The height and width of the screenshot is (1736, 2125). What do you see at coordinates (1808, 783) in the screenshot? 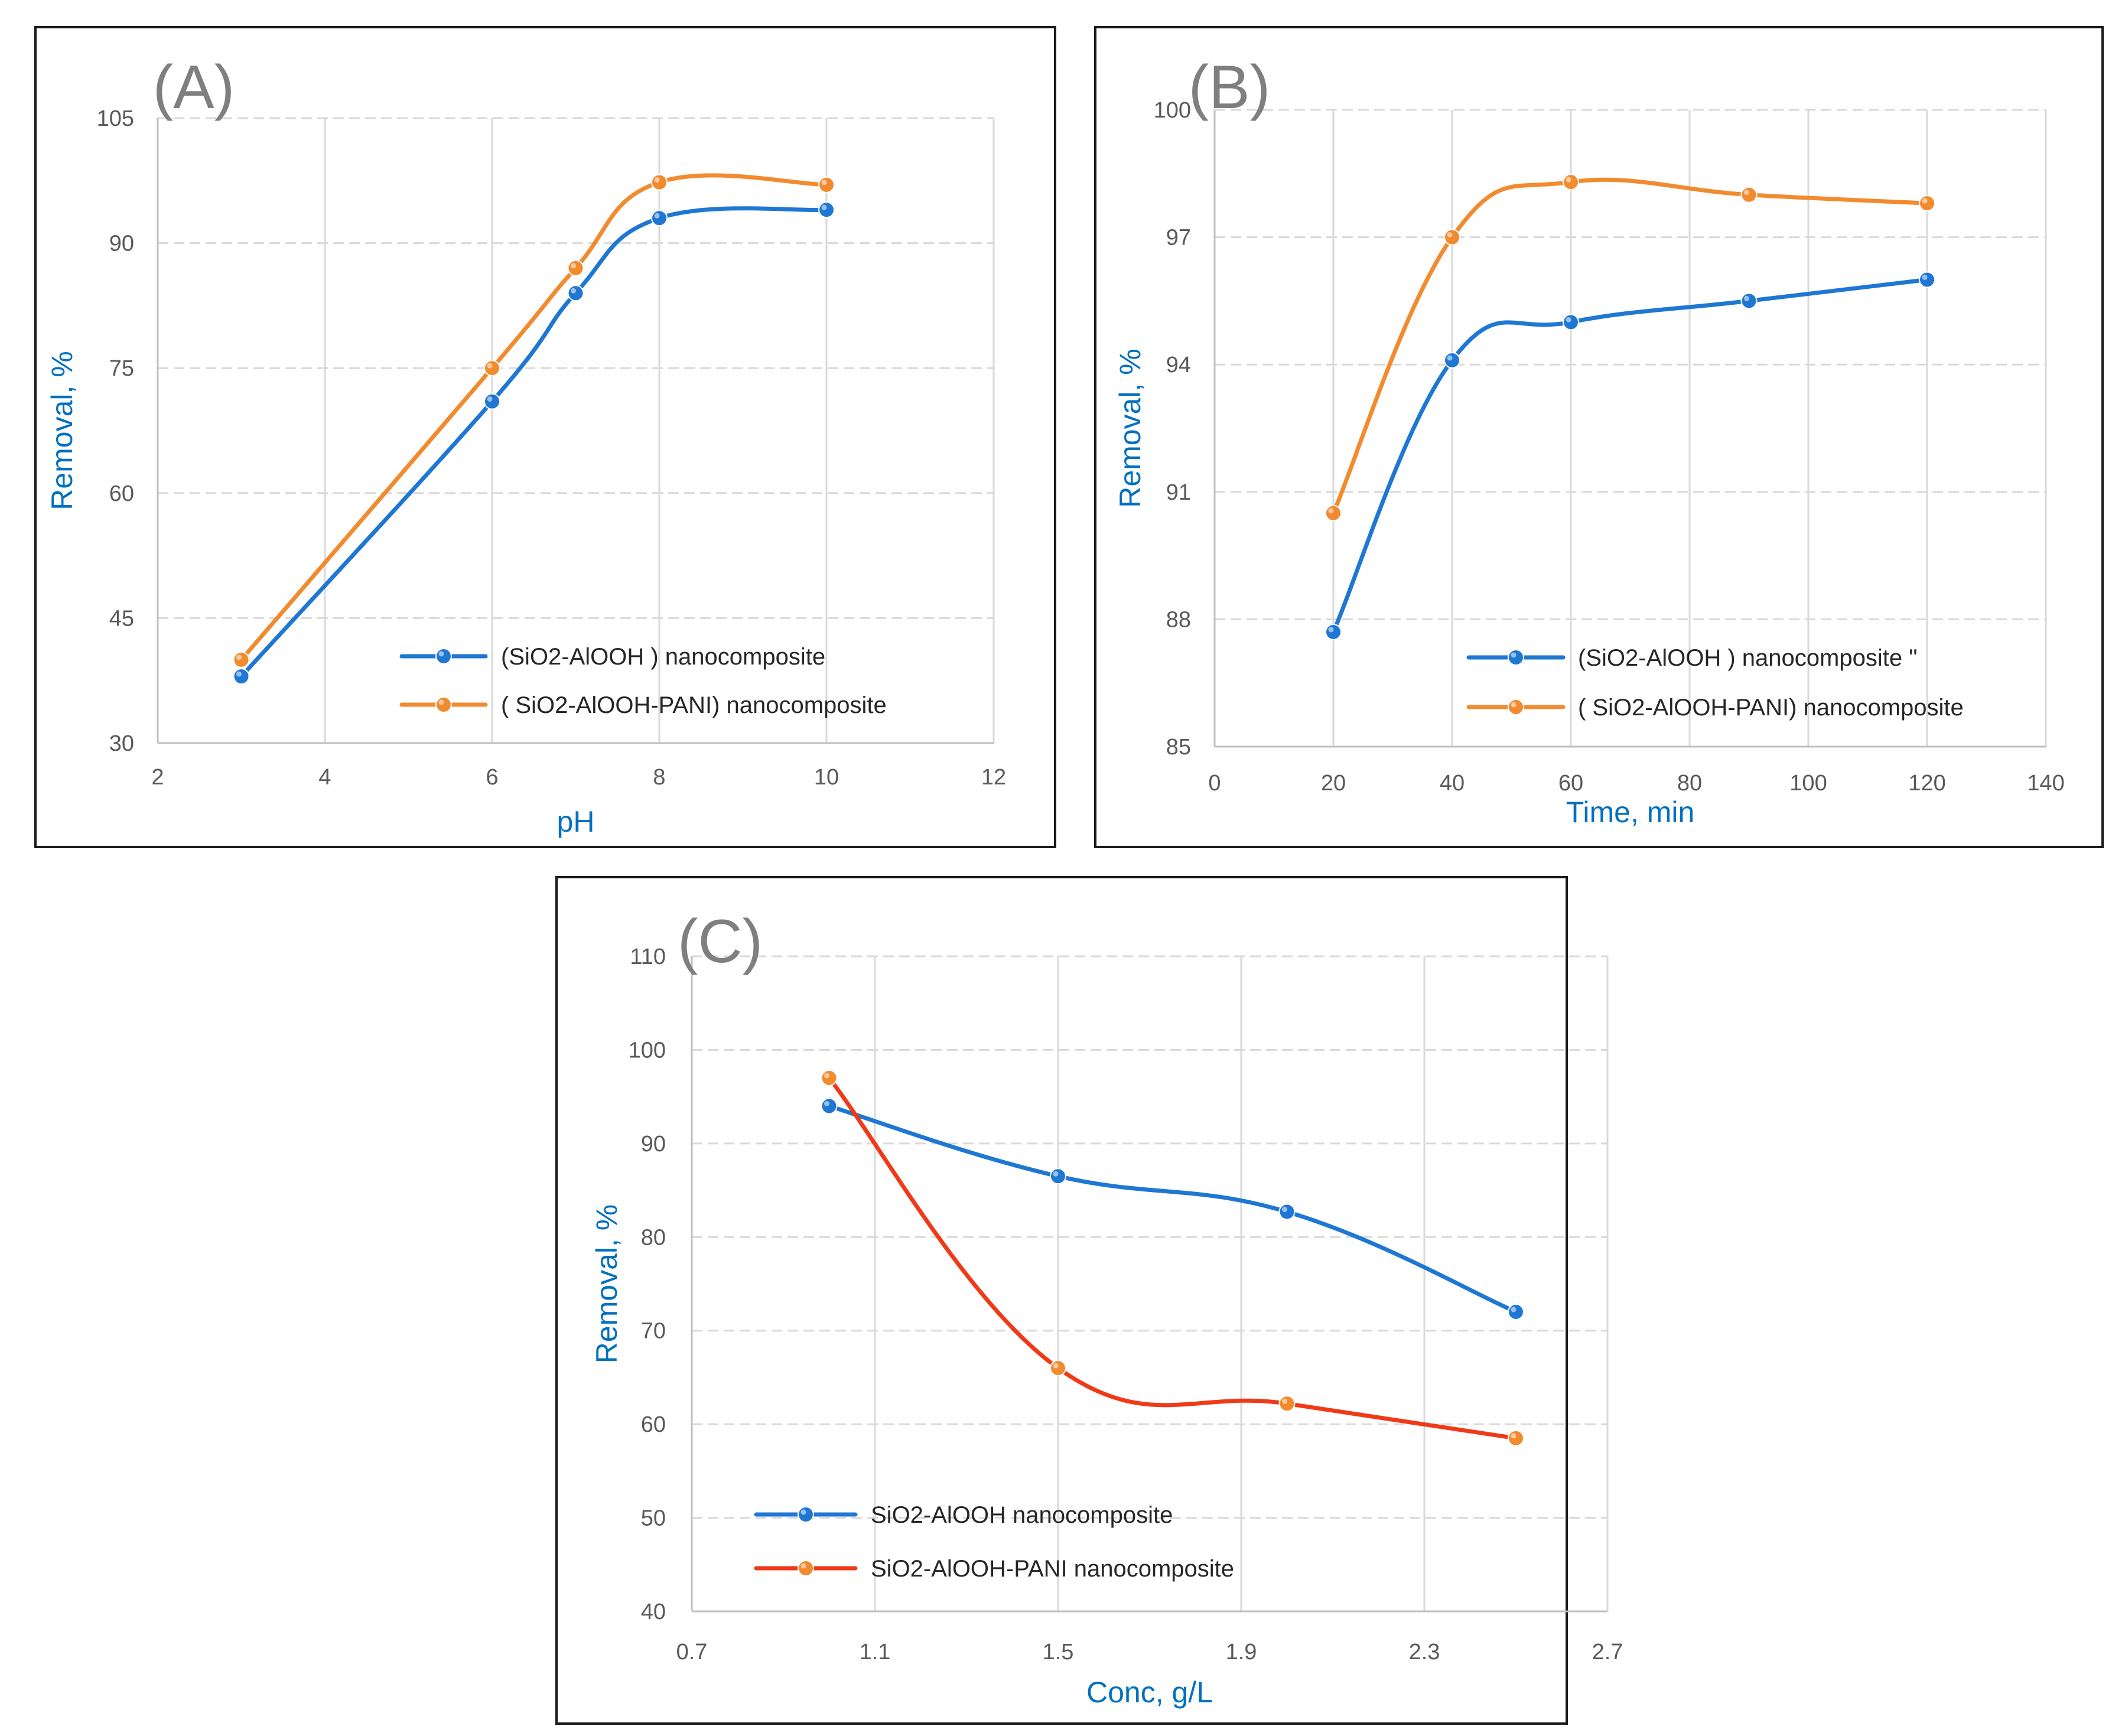
I see `chart-b-x-tick-label: 100` at bounding box center [1808, 783].